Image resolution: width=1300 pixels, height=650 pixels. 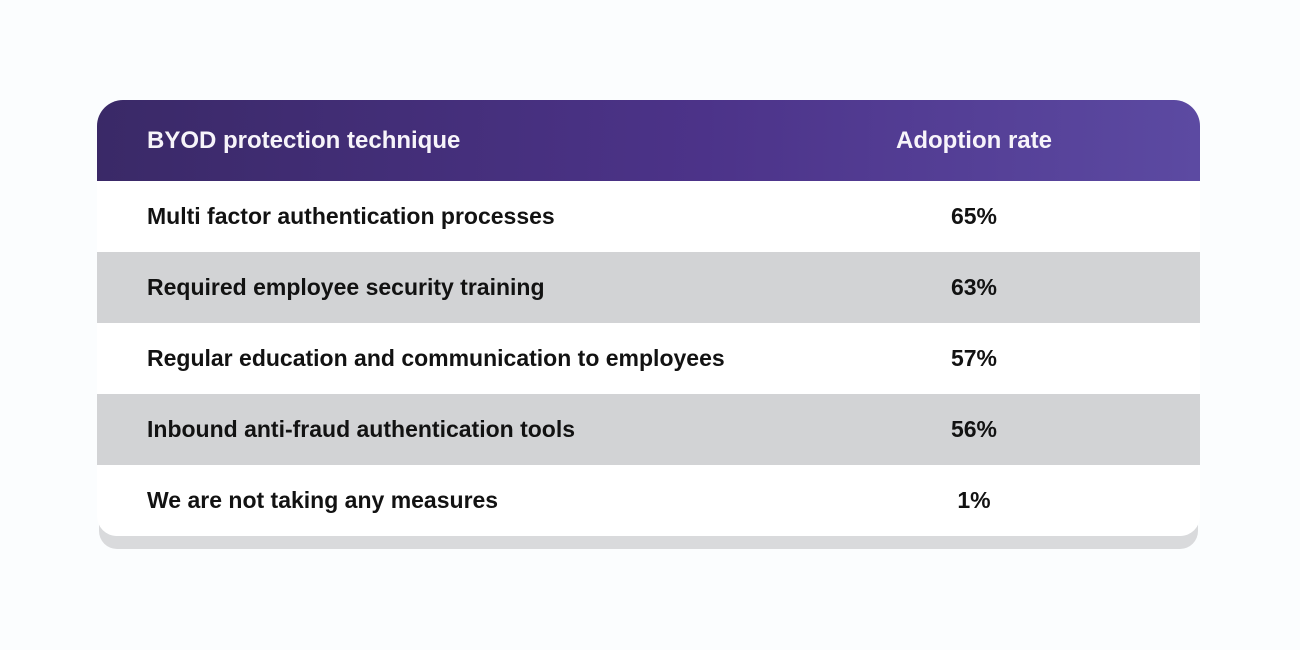 What do you see at coordinates (648, 140) in the screenshot?
I see `table-header-row: BYOD protection technique Adoption rate` at bounding box center [648, 140].